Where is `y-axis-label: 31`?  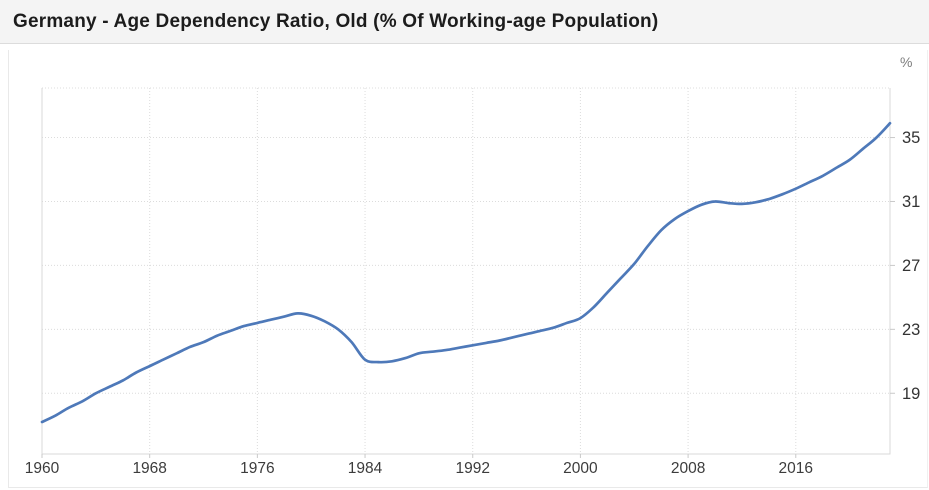 y-axis-label: 31 is located at coordinates (911, 202).